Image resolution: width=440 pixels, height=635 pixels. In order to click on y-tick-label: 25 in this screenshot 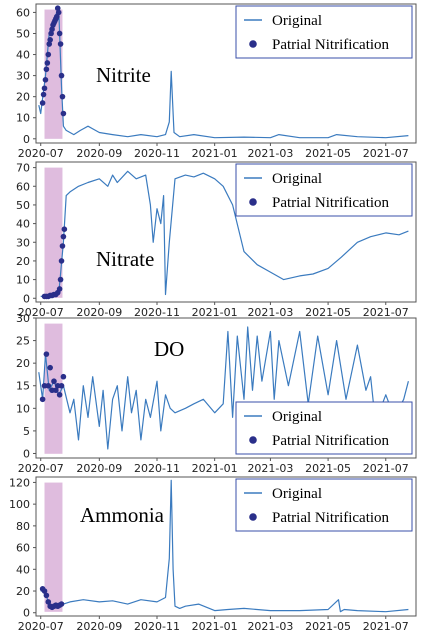, I will do `click(23, 341)`.